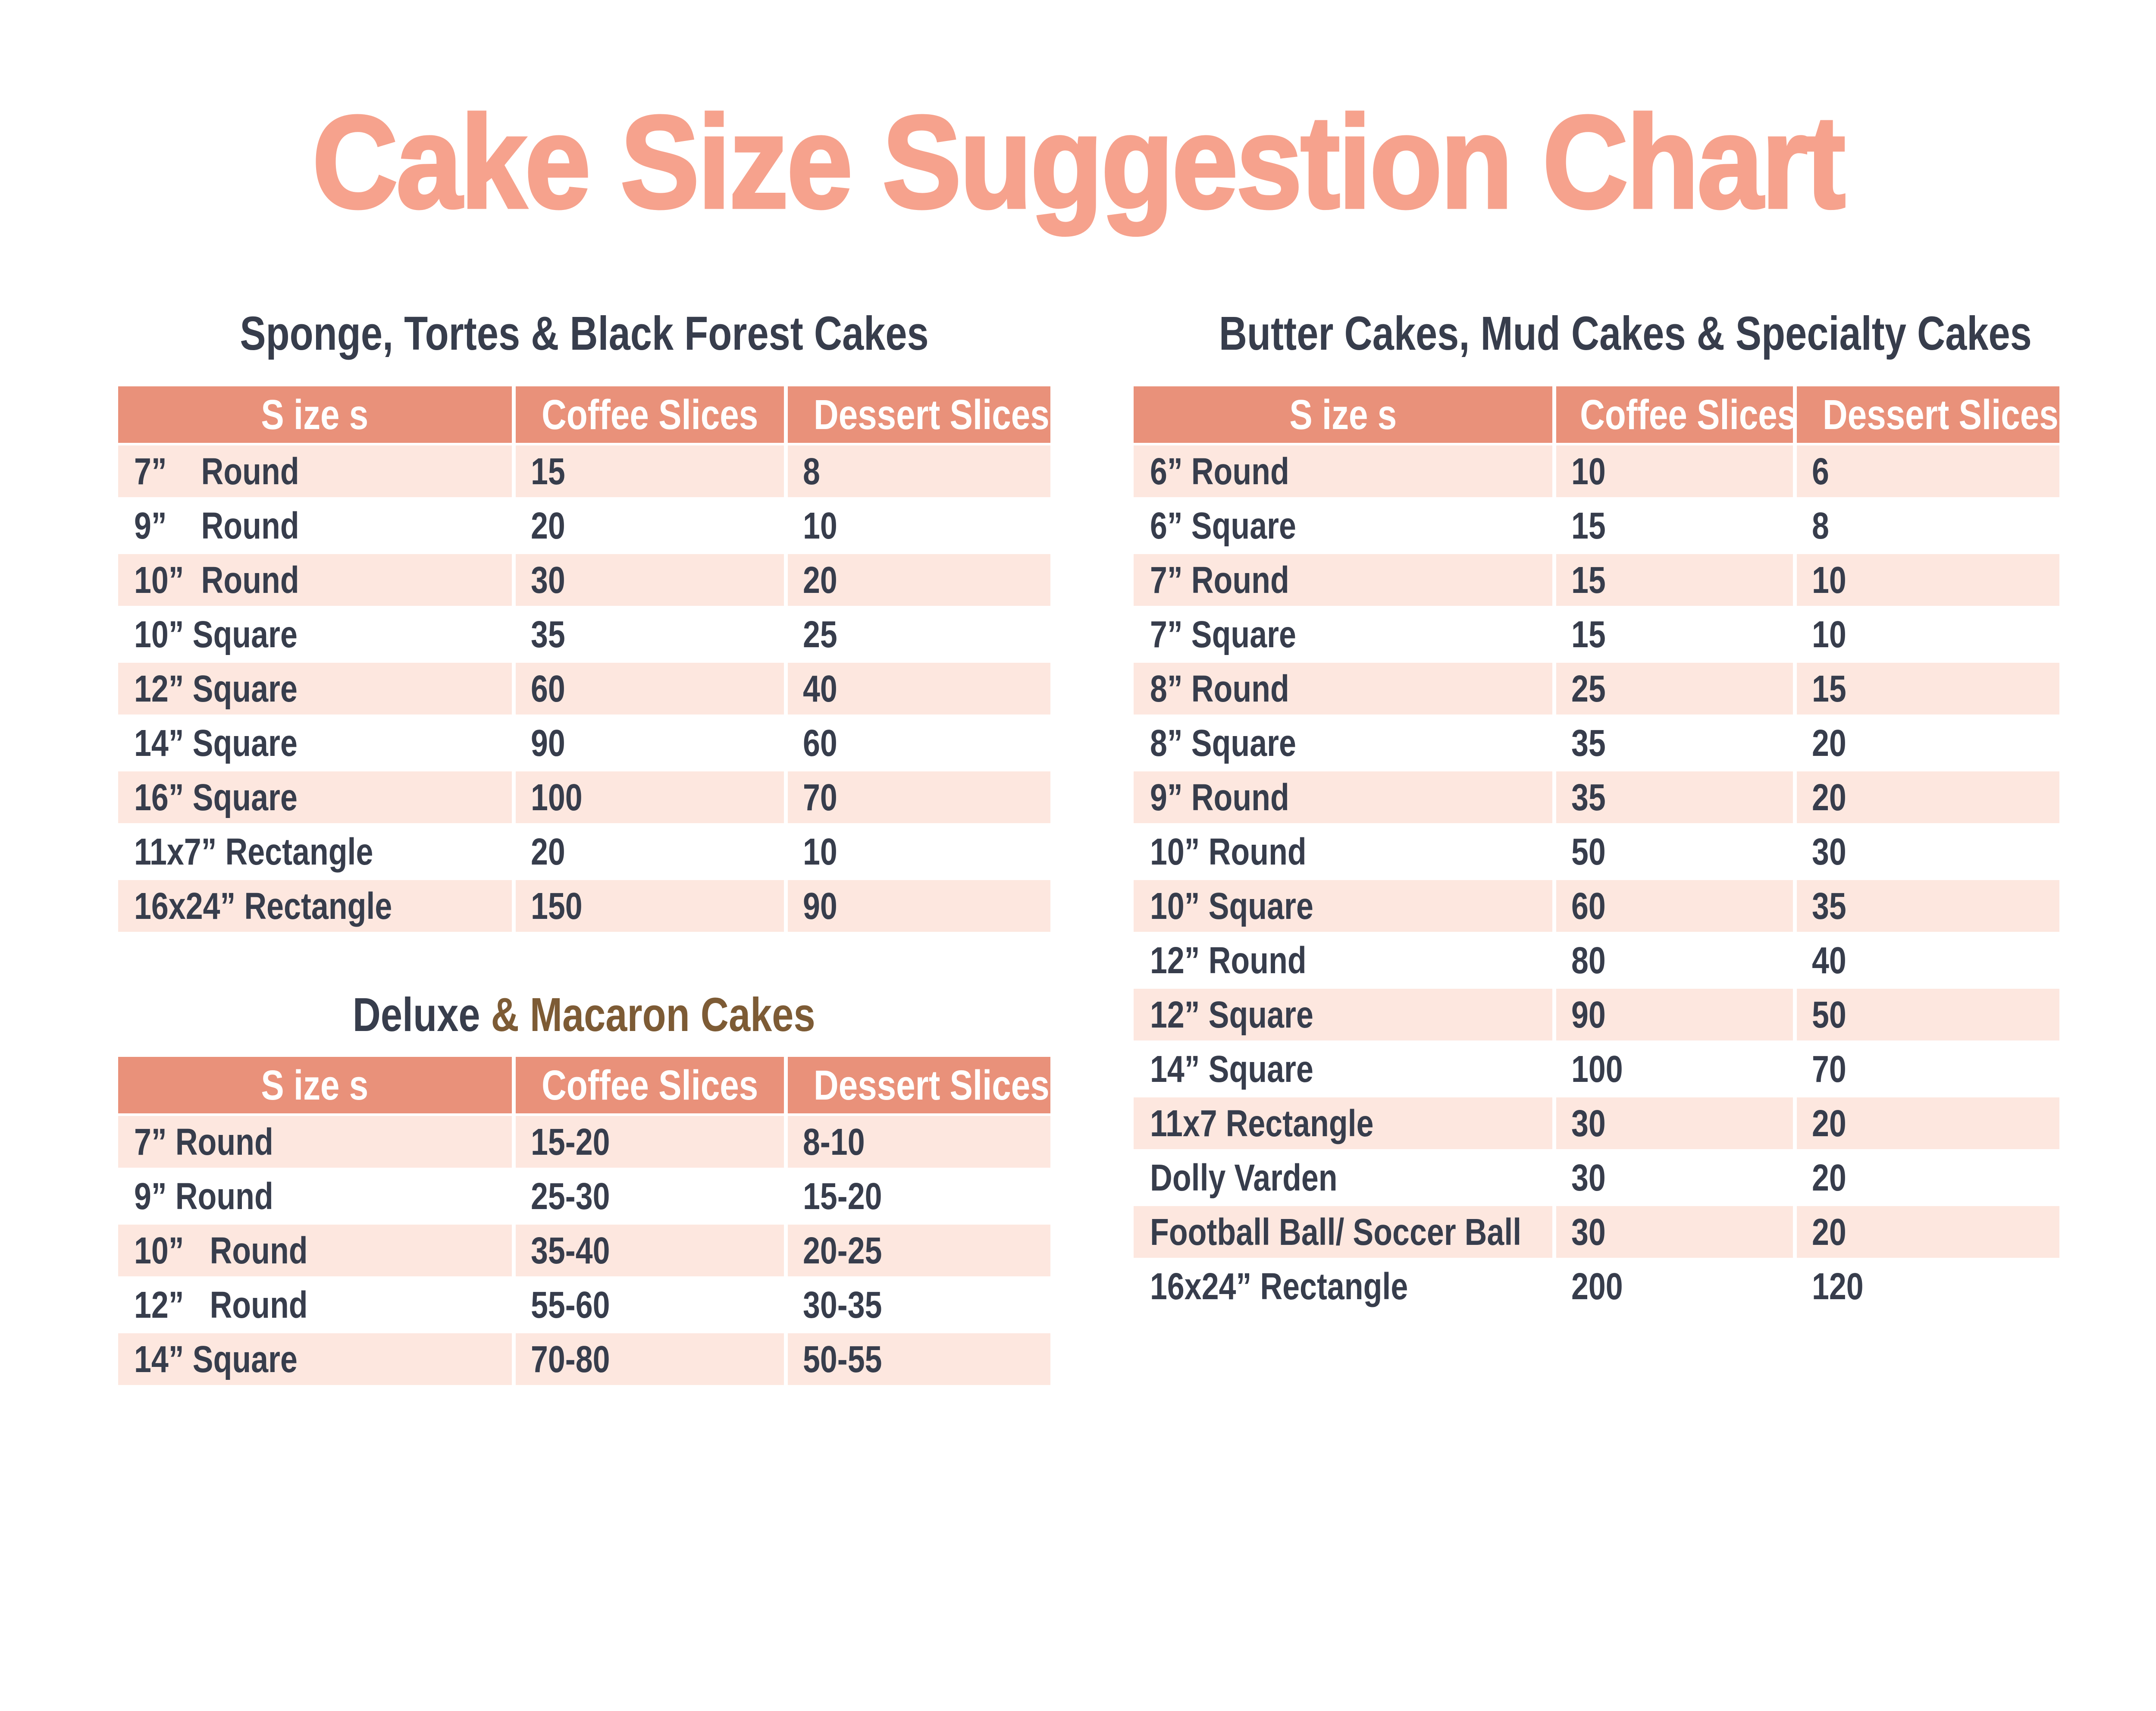 This screenshot has width=2156, height=1711. I want to click on cell-text: 25-30, so click(570, 1196).